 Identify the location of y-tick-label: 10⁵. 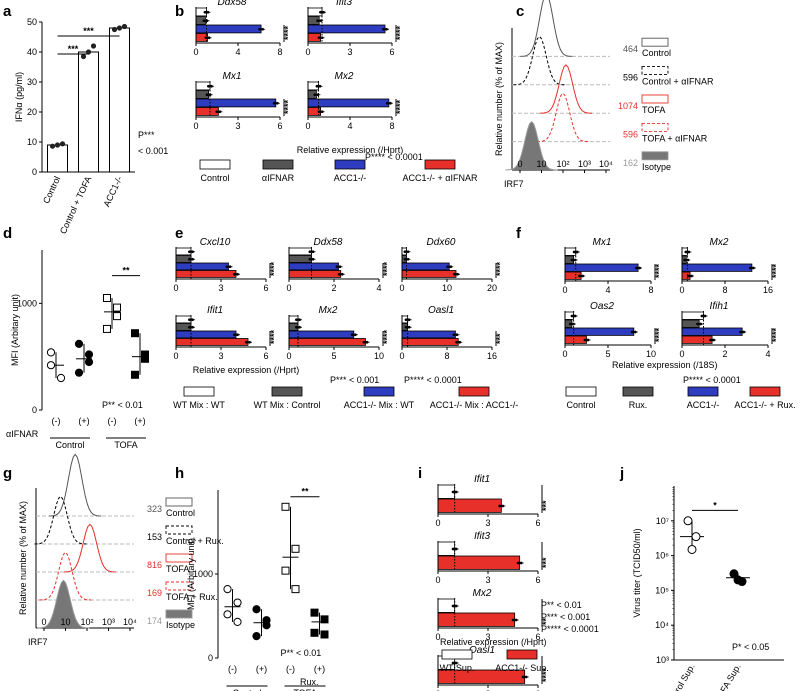
(662, 590).